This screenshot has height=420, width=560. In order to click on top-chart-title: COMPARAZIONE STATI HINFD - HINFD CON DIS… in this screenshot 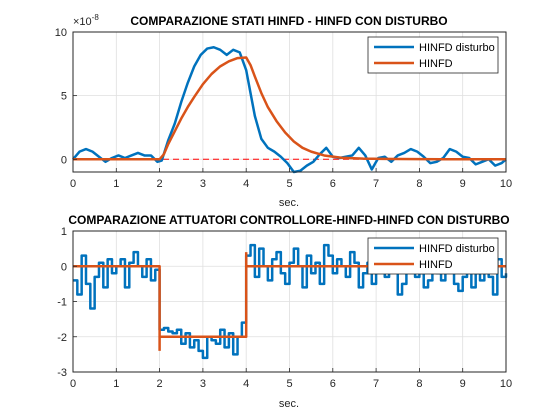, I will do `click(288, 21)`.